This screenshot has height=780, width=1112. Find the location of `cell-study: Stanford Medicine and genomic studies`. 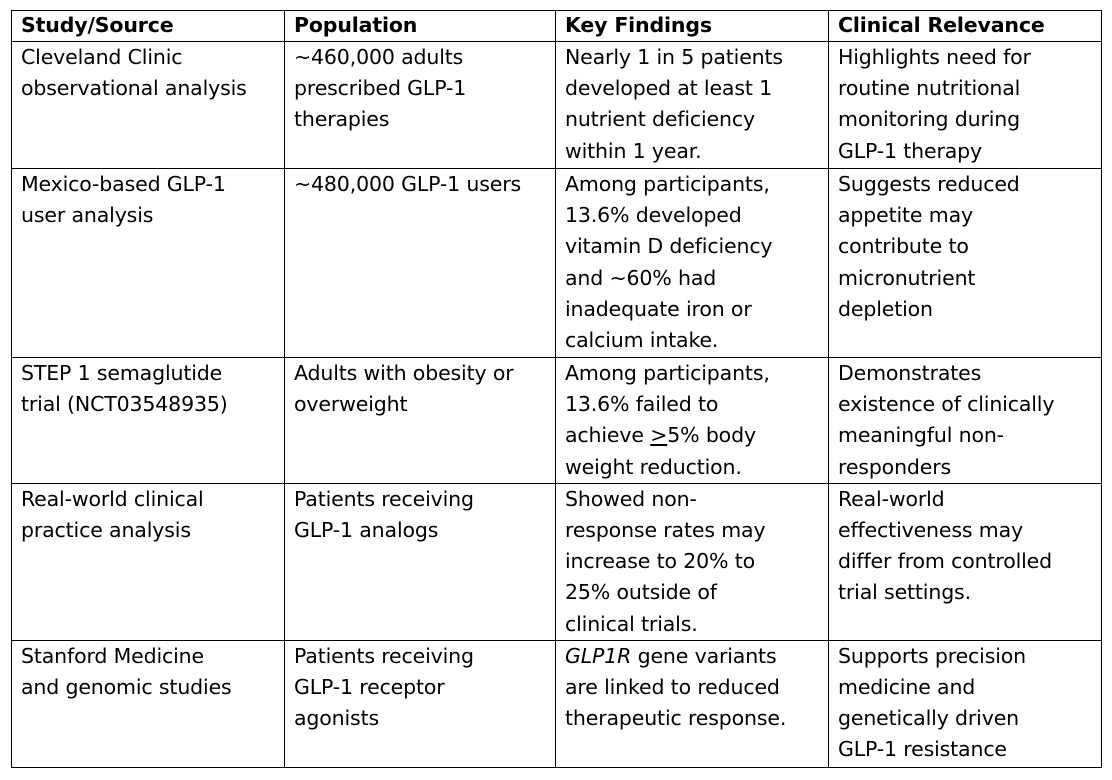

cell-study: Stanford Medicine and genomic studies is located at coordinates (148, 703).